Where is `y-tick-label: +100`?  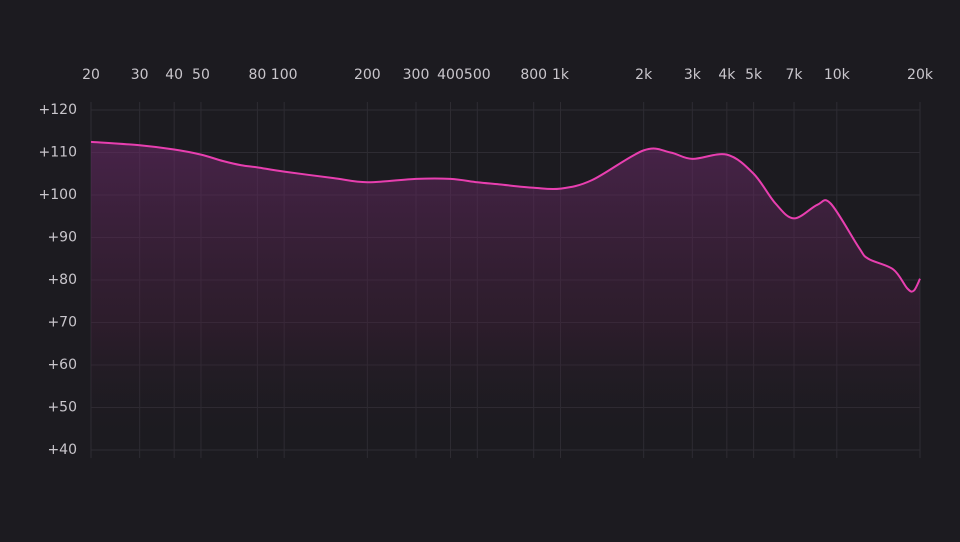 y-tick-label: +100 is located at coordinates (58, 195).